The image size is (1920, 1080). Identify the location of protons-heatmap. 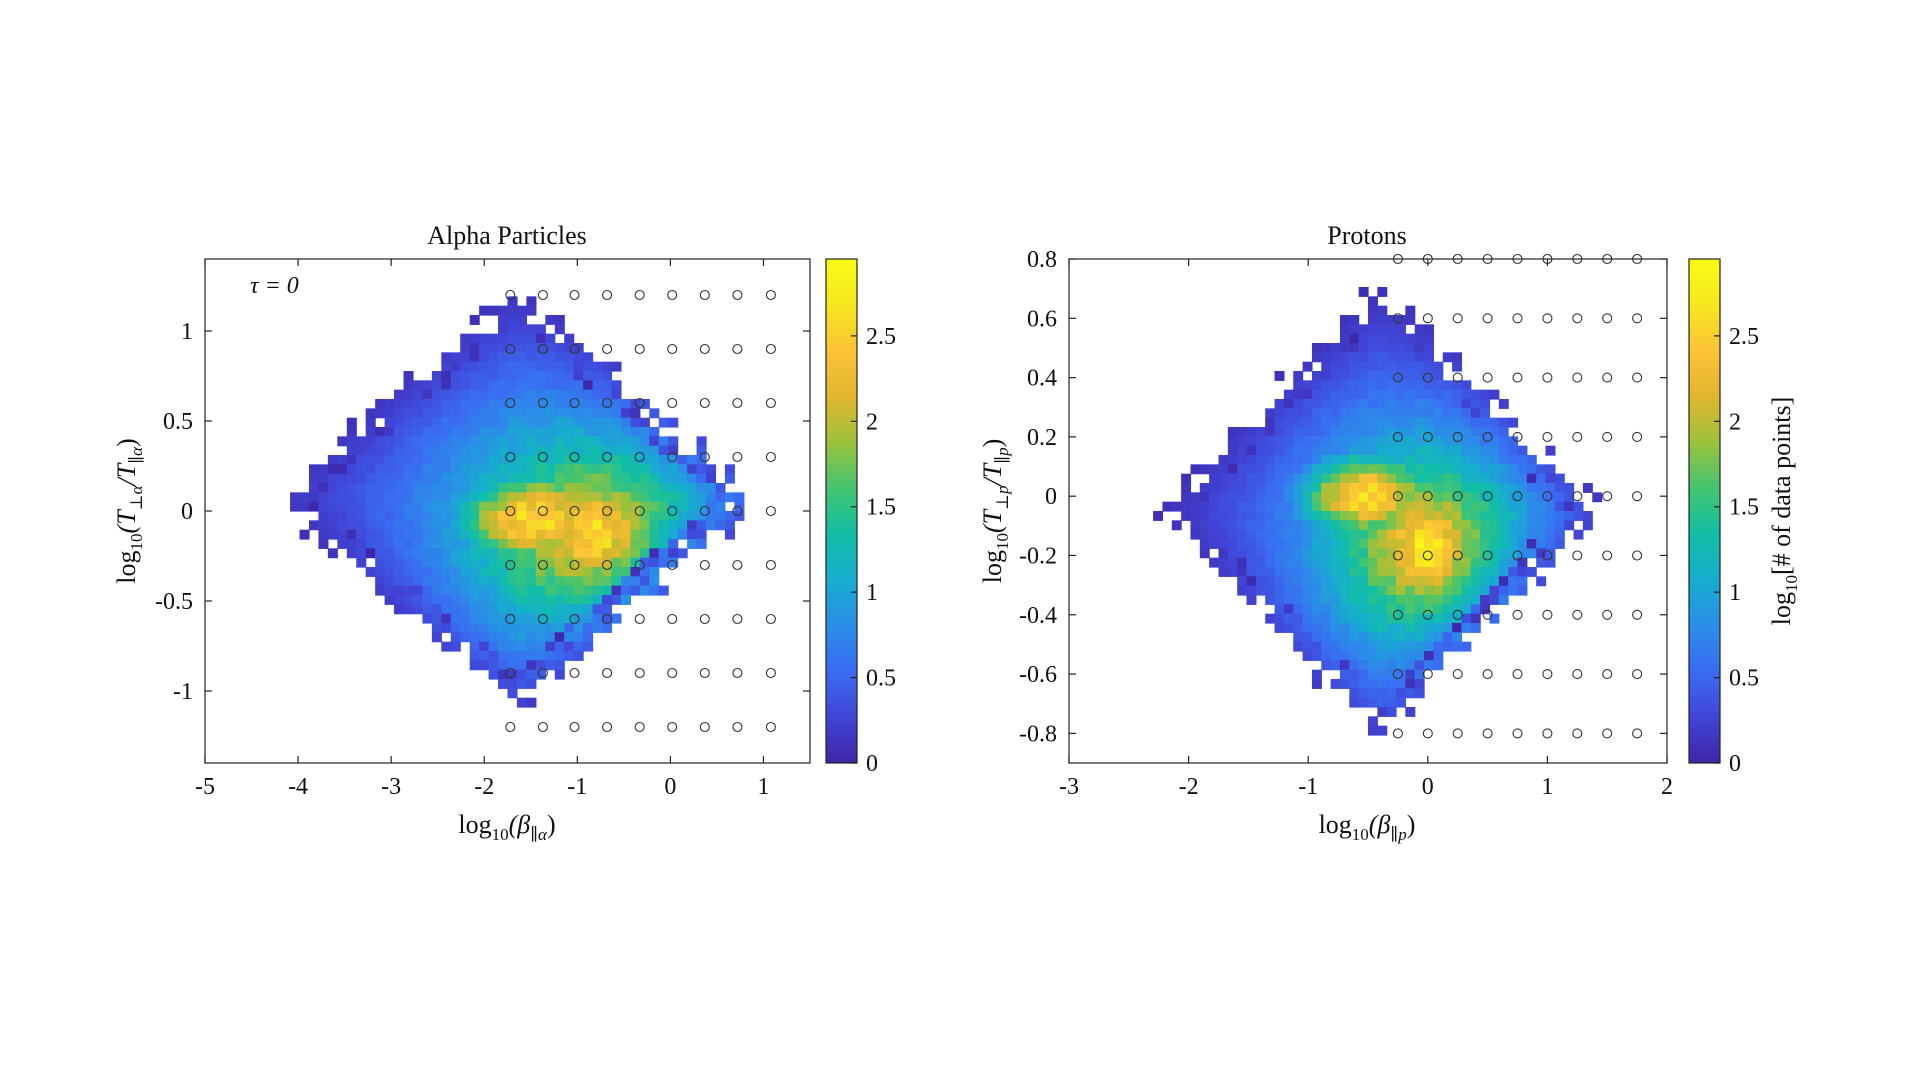
(1378, 511).